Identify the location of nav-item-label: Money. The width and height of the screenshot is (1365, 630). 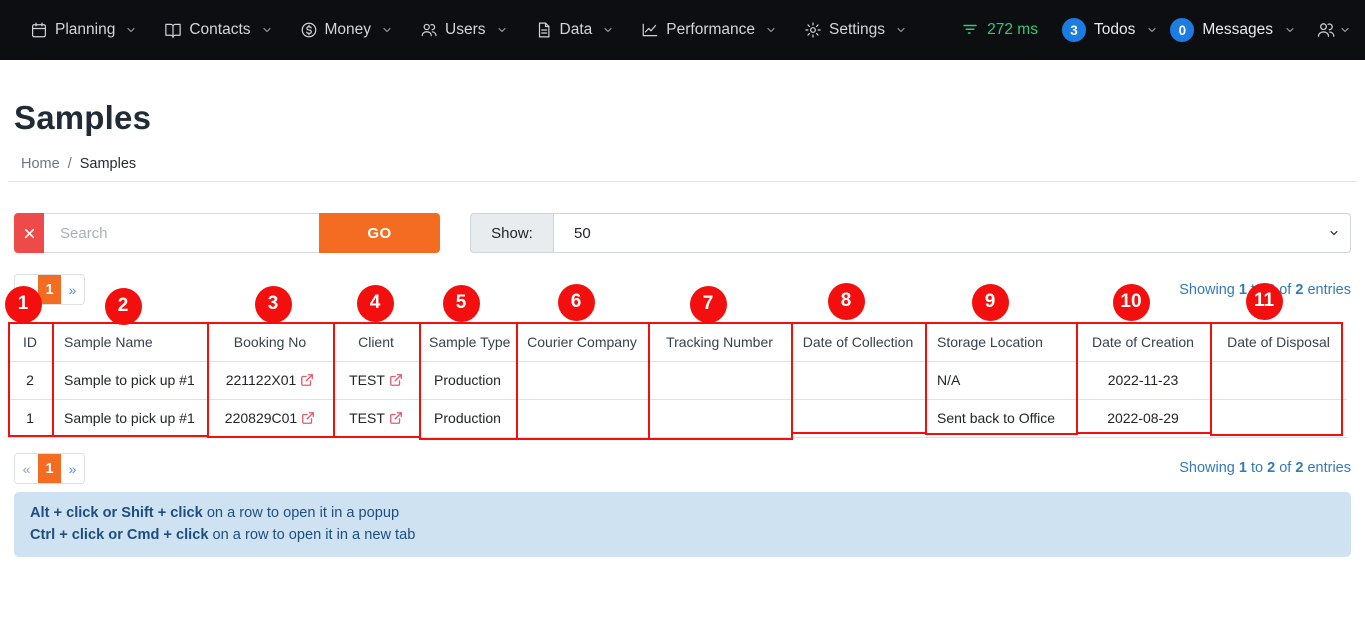
(348, 29).